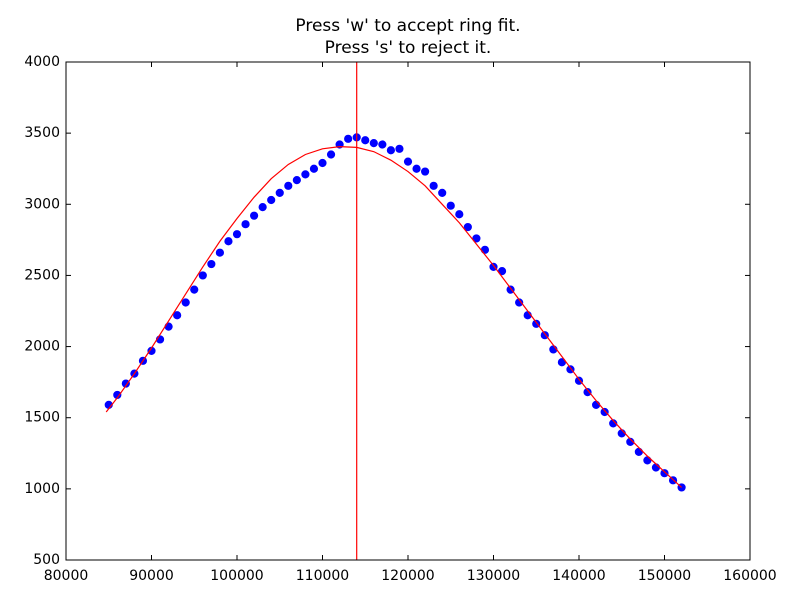  Describe the element at coordinates (407, 26) in the screenshot. I see `chart-title: Press 'w' to accept ring fit.` at that location.